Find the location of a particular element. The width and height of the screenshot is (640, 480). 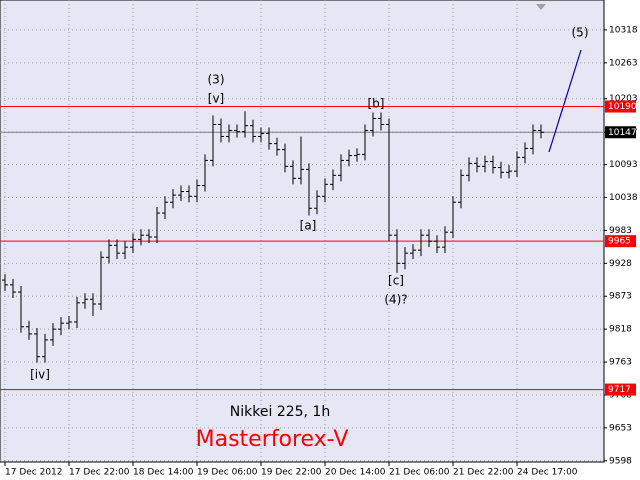

y-tick-label: 10263 is located at coordinates (623, 63).